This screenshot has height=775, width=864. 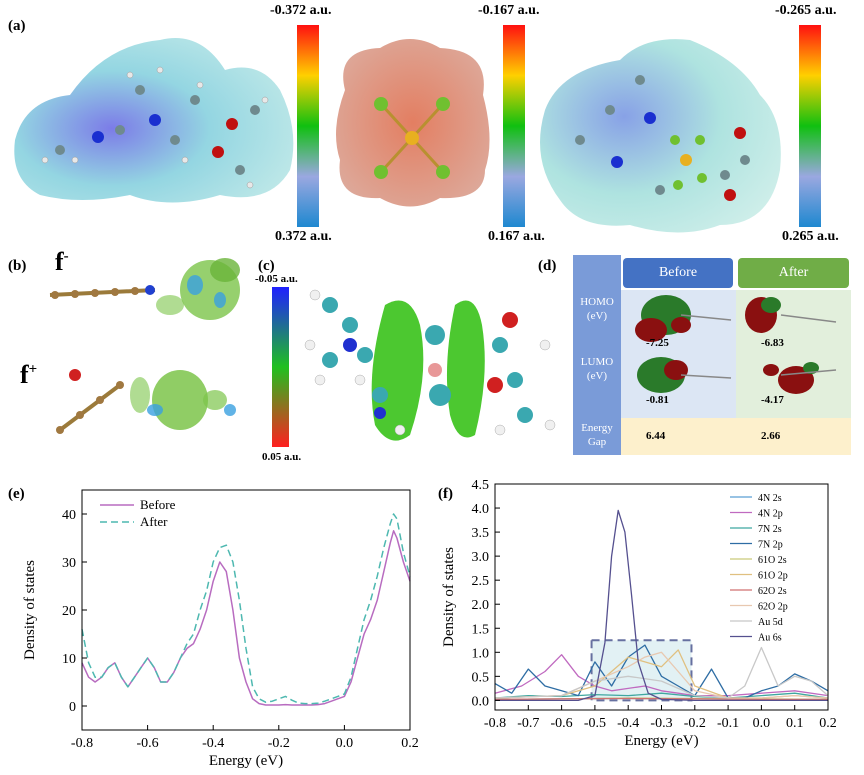 I want to click on esp-surface-complex, so click(x=660, y=136).